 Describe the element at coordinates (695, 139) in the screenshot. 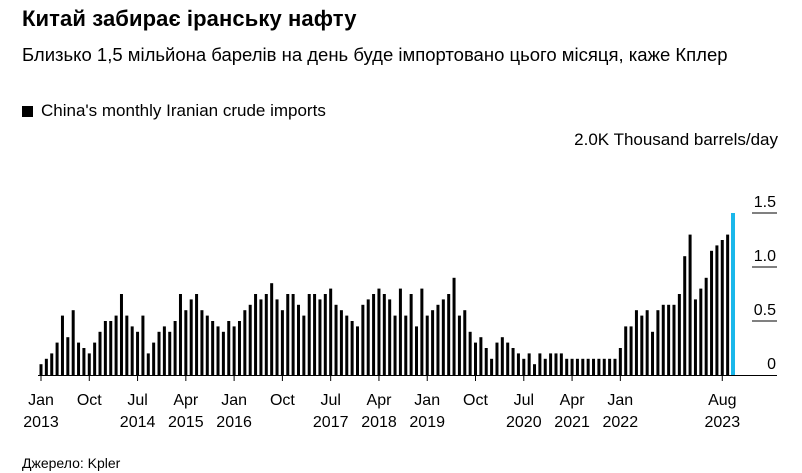

I see `y-axis-title: Thousand barrels/day` at that location.